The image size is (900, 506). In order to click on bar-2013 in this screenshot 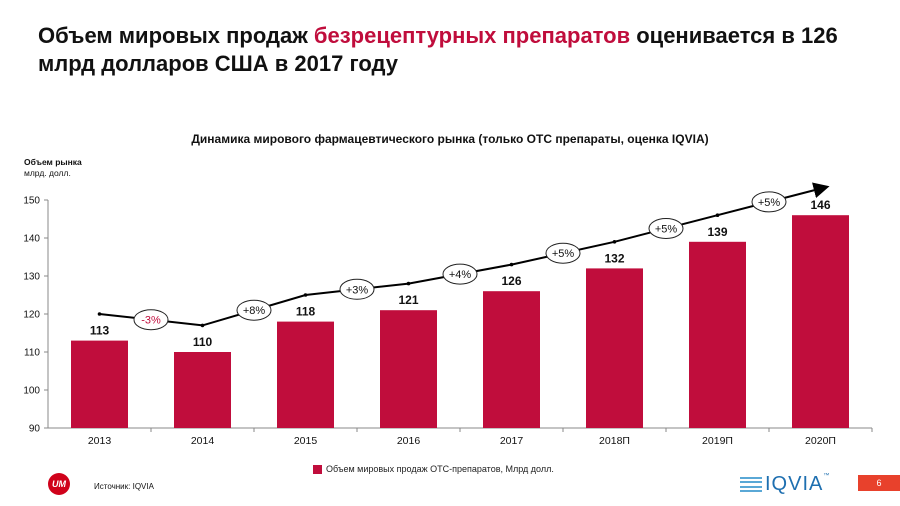, I will do `click(99, 384)`.